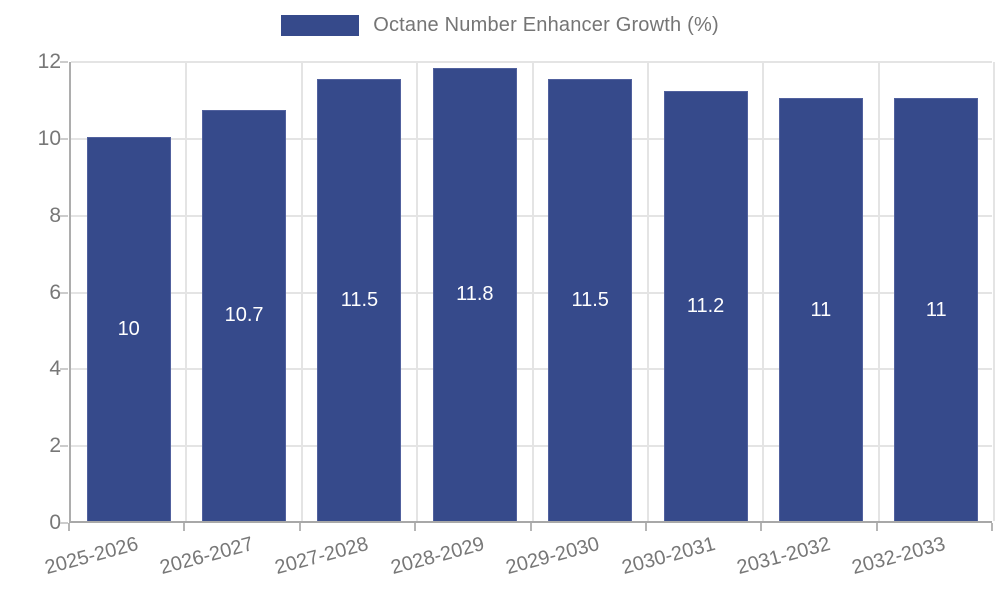  Describe the element at coordinates (546, 25) in the screenshot. I see `legend-label: Octane Number Enhancer Growth (%)` at that location.